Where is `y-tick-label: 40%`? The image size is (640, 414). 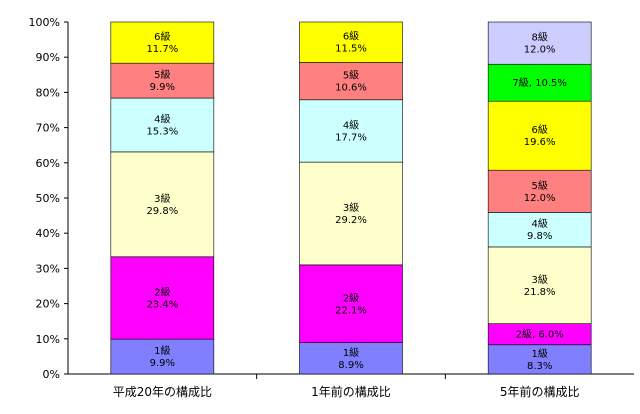
y-tick-label: 40% is located at coordinates (48, 233).